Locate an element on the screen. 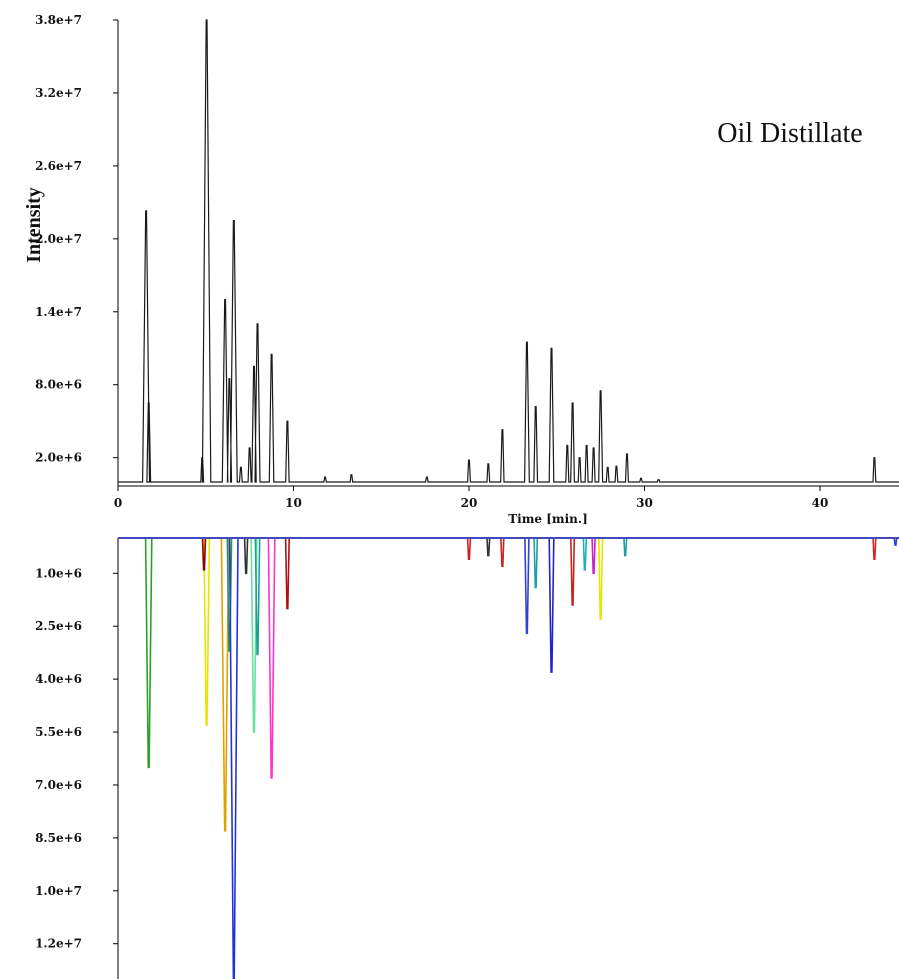 Image resolution: width=899 pixels, height=979 pixels. y-tick-label: 3.8e+7 is located at coordinates (58, 20).